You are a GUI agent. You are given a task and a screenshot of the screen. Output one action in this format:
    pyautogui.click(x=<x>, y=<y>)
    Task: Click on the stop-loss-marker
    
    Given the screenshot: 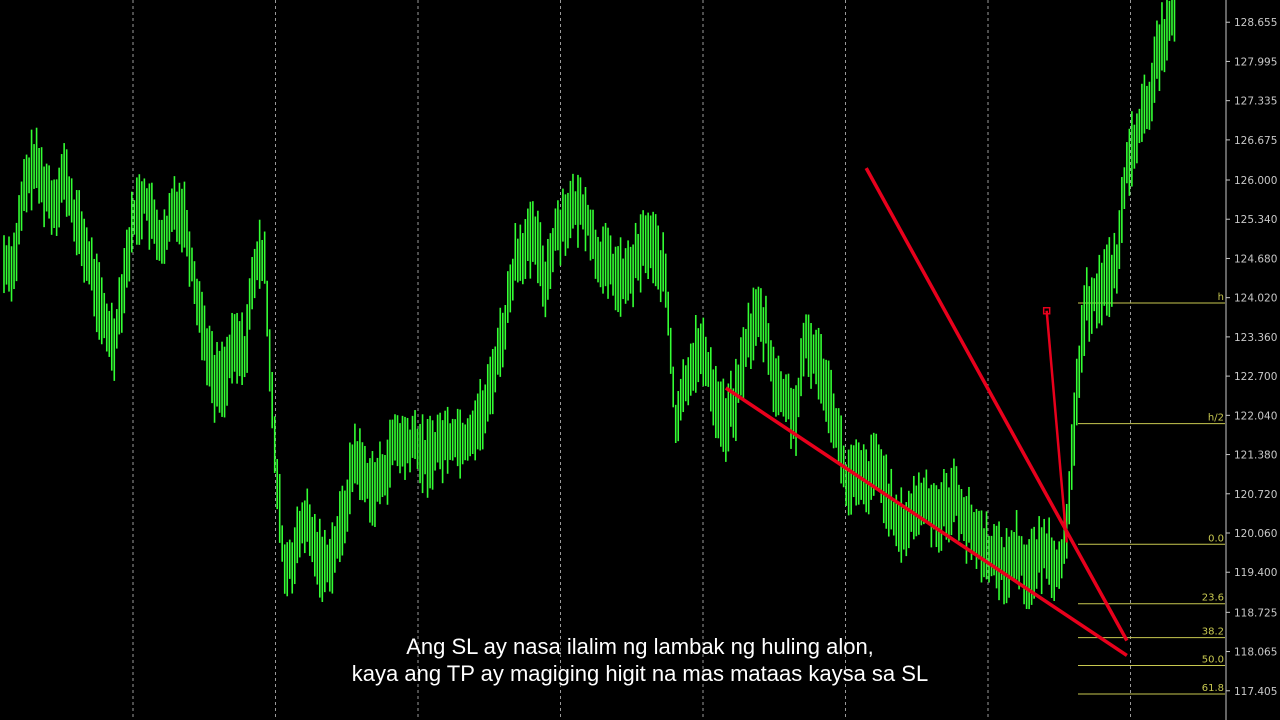 What is the action you would take?
    pyautogui.click(x=1046, y=310)
    